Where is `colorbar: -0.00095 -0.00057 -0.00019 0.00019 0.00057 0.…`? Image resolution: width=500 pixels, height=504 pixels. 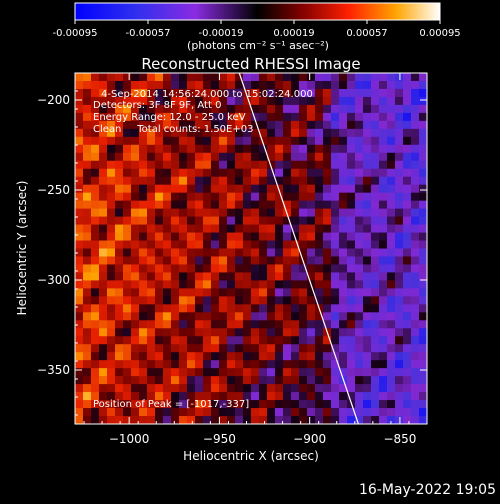
colorbar: -0.00095 -0.00057 -0.00019 0.00019 0.00057 0.… is located at coordinates (257, 27).